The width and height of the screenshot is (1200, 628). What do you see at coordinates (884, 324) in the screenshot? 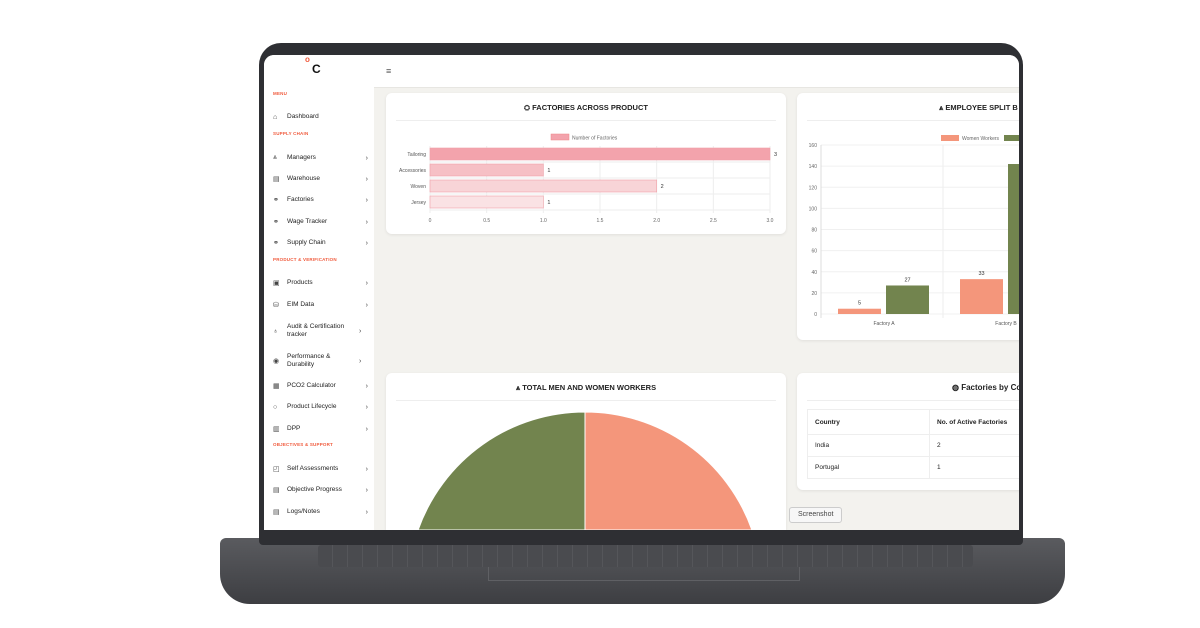
I see `x-tick-label: Factory A` at bounding box center [884, 324].